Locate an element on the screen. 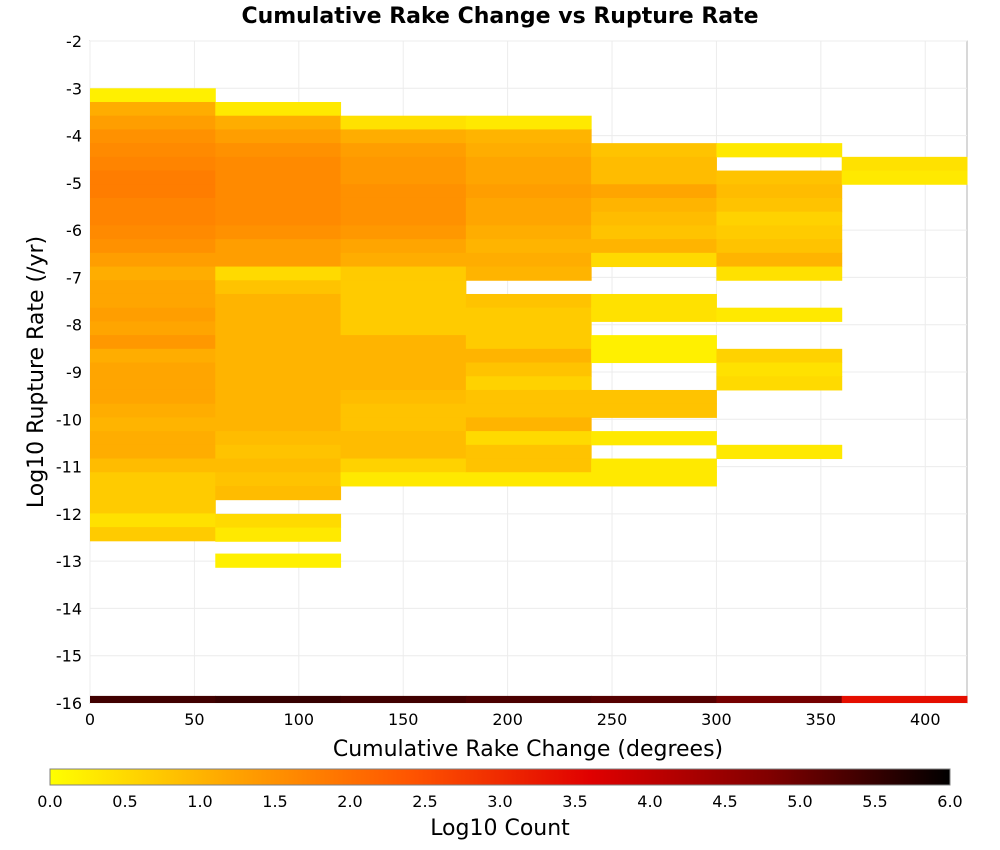 Image resolution: width=1000 pixels, height=850 pixels. y-tick-label: -5 is located at coordinates (74, 183).